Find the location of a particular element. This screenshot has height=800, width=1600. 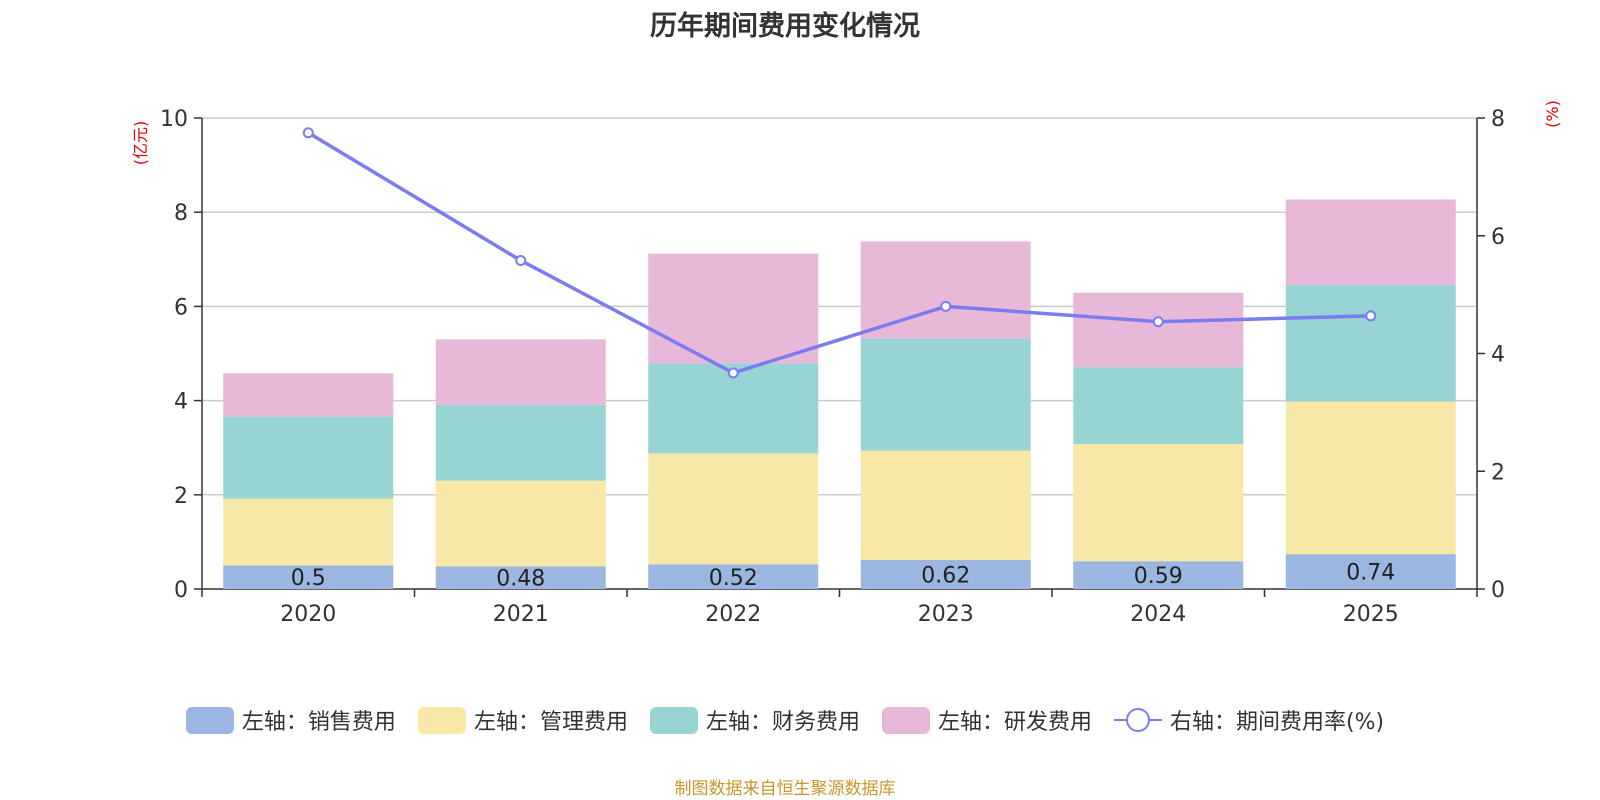

x-axis-tick-label: 2025 is located at coordinates (1371, 614).